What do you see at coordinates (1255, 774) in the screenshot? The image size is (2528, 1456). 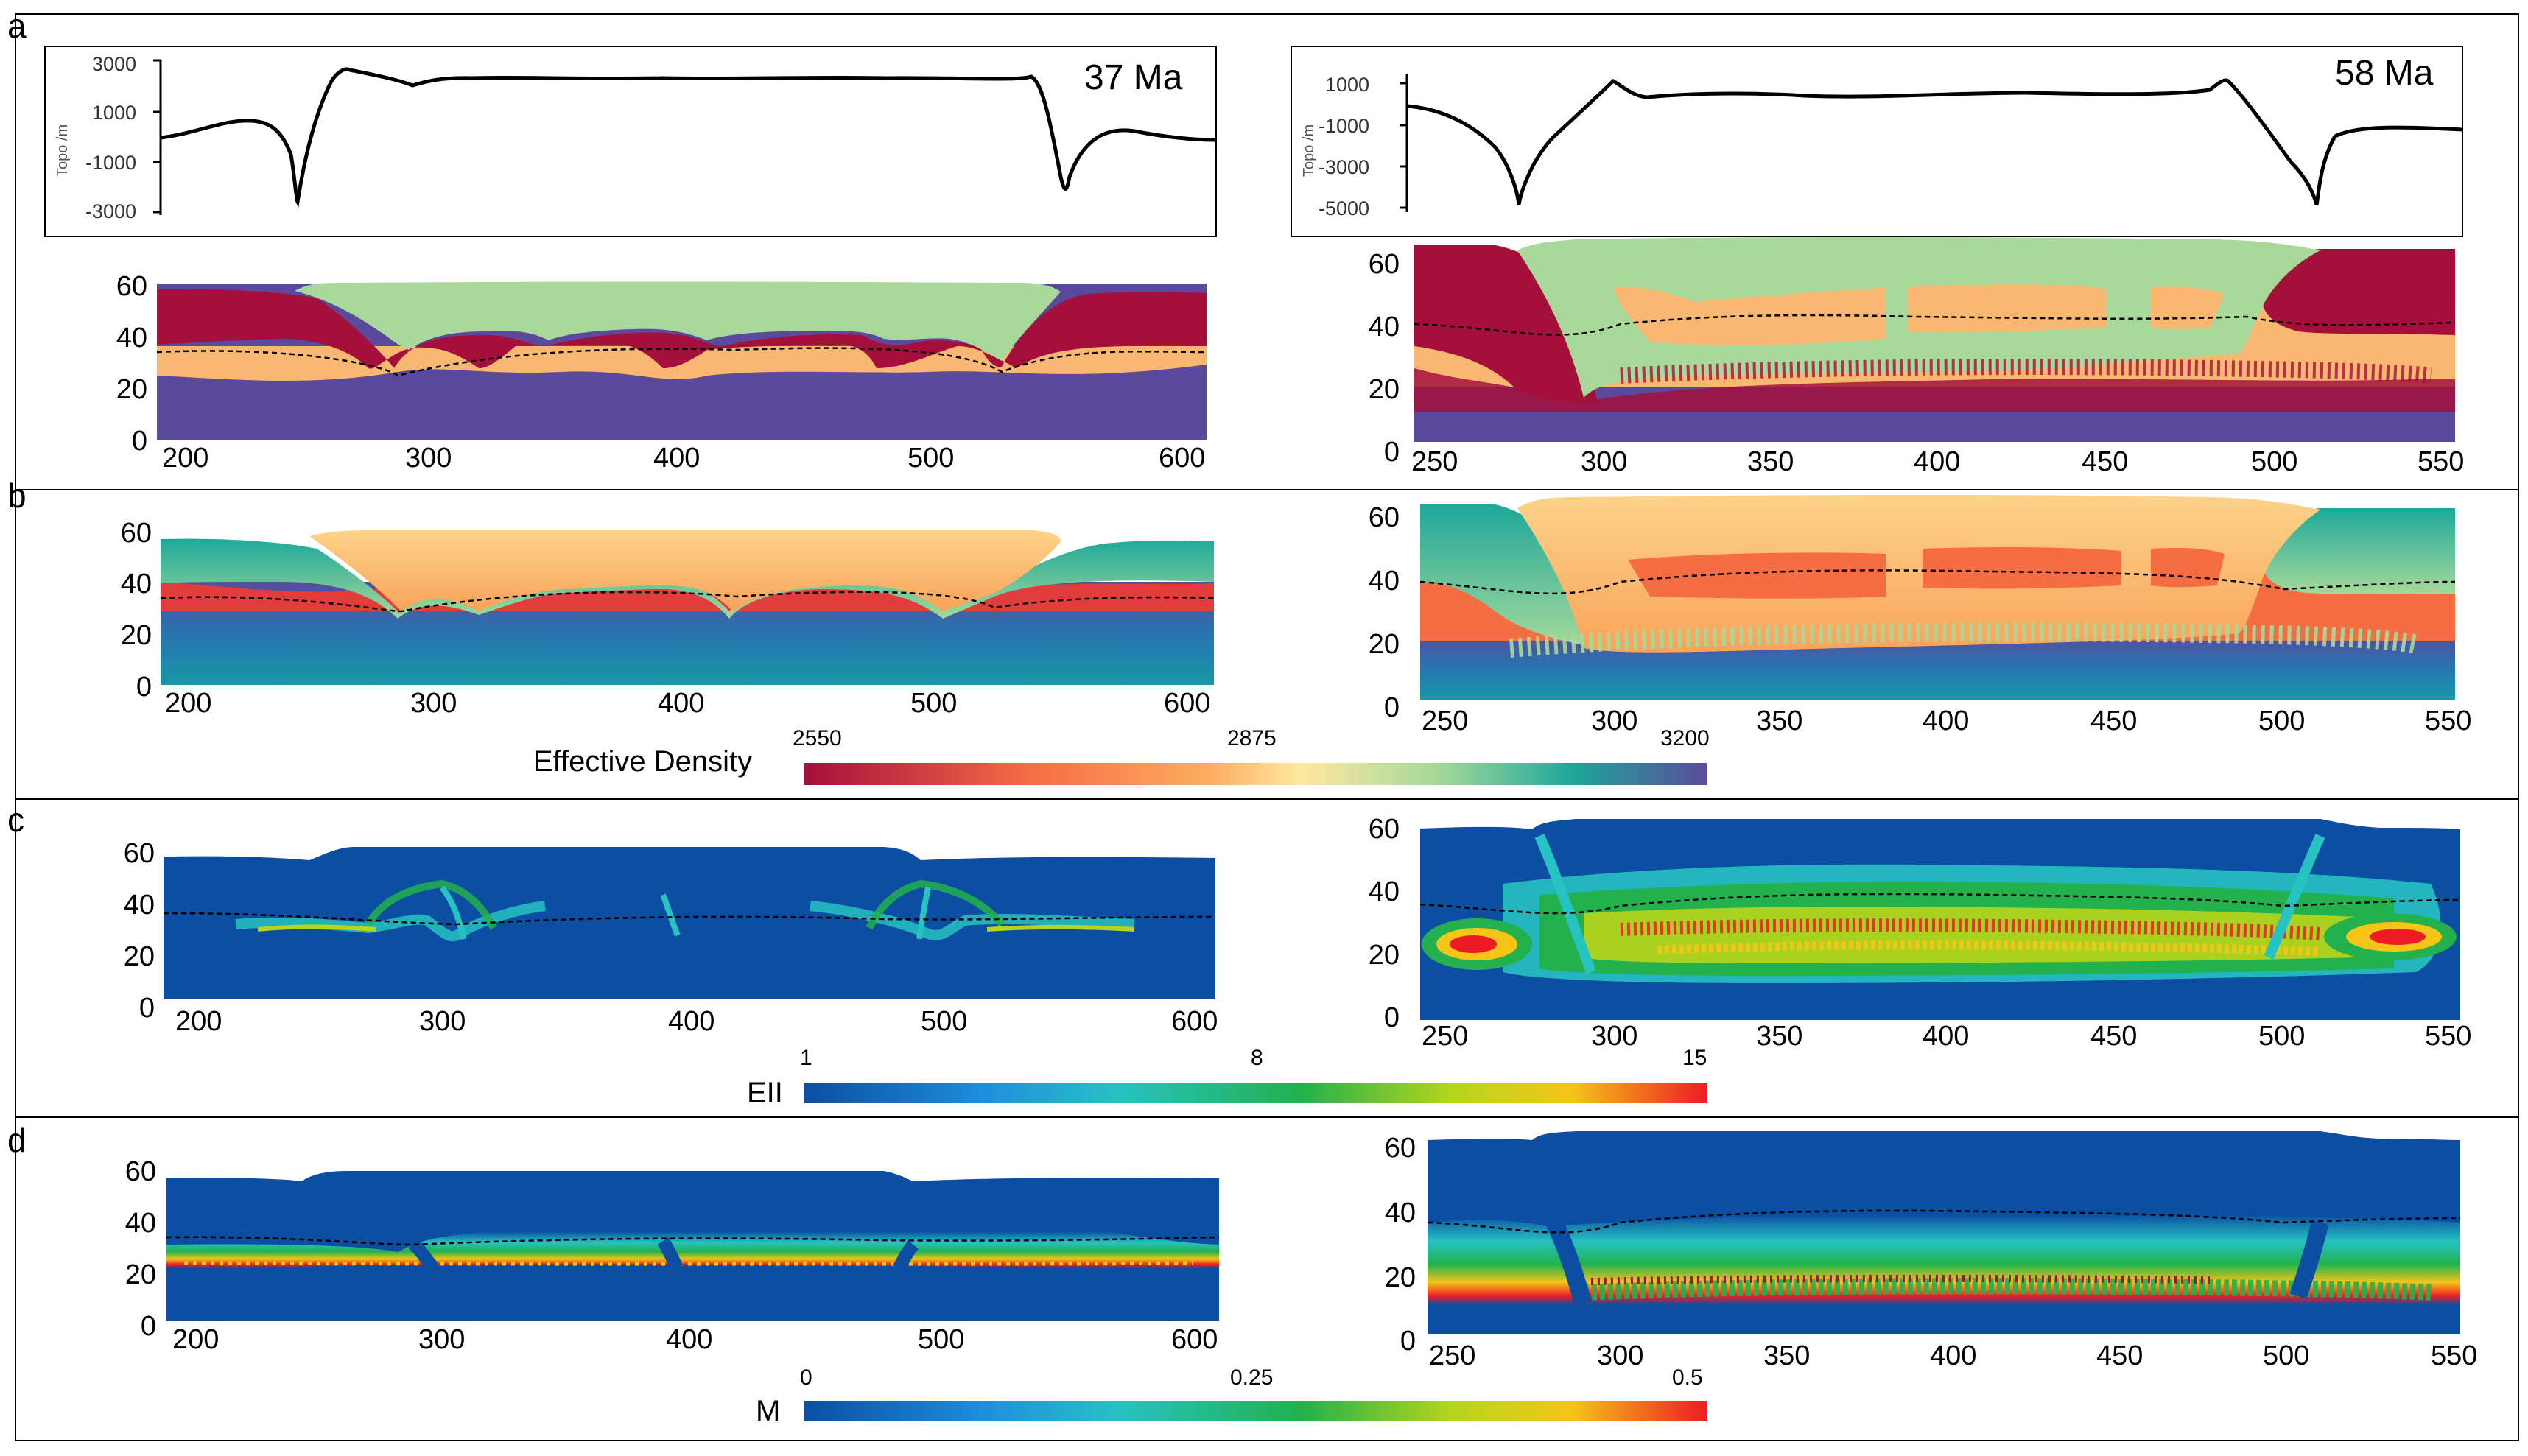 I see `colorbar-density` at bounding box center [1255, 774].